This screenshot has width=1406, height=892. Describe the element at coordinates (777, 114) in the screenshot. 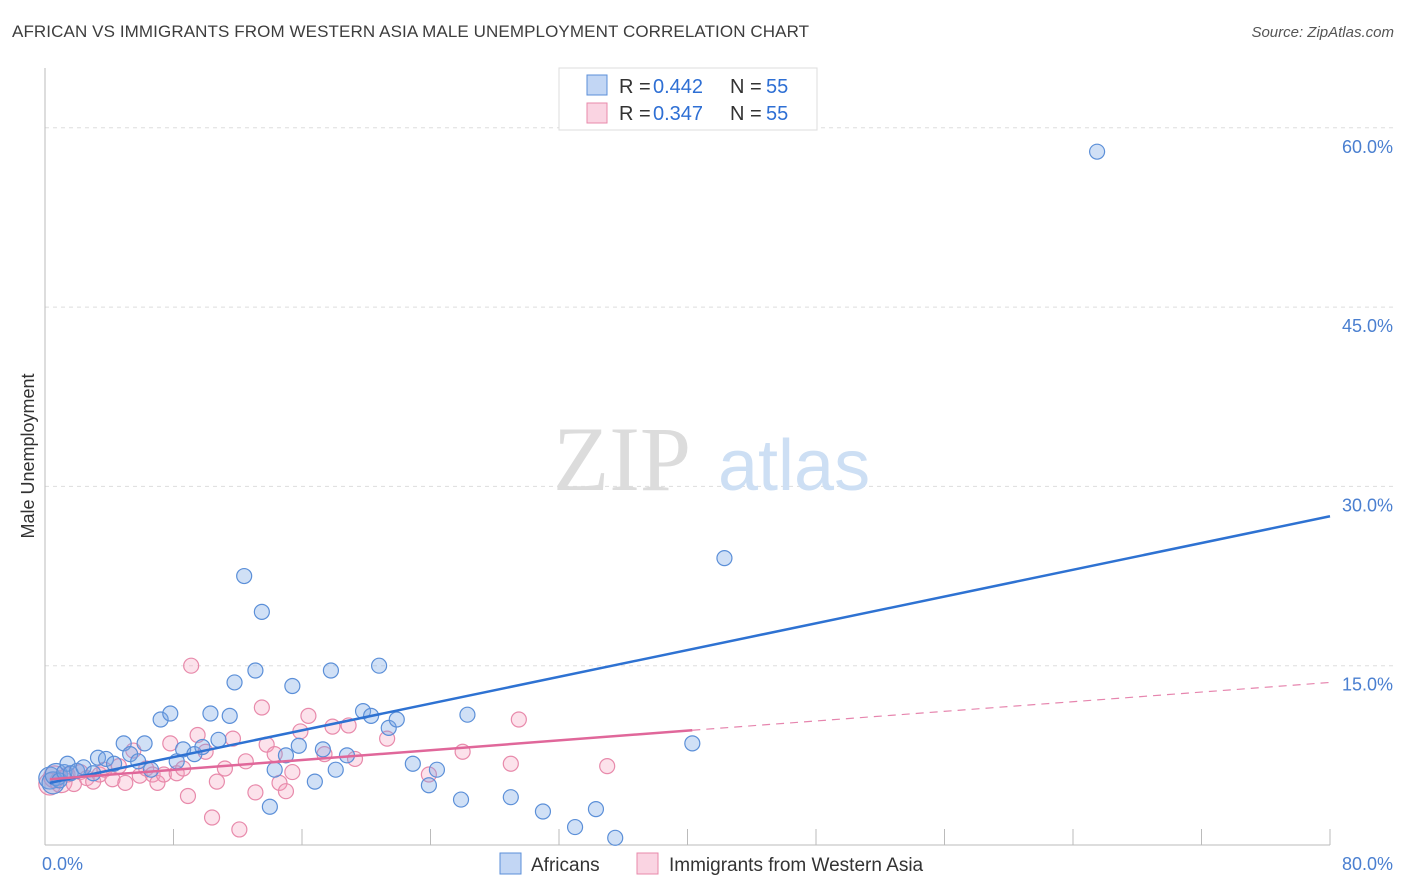

I see `legend-n-value-western-asia: 55` at that location.